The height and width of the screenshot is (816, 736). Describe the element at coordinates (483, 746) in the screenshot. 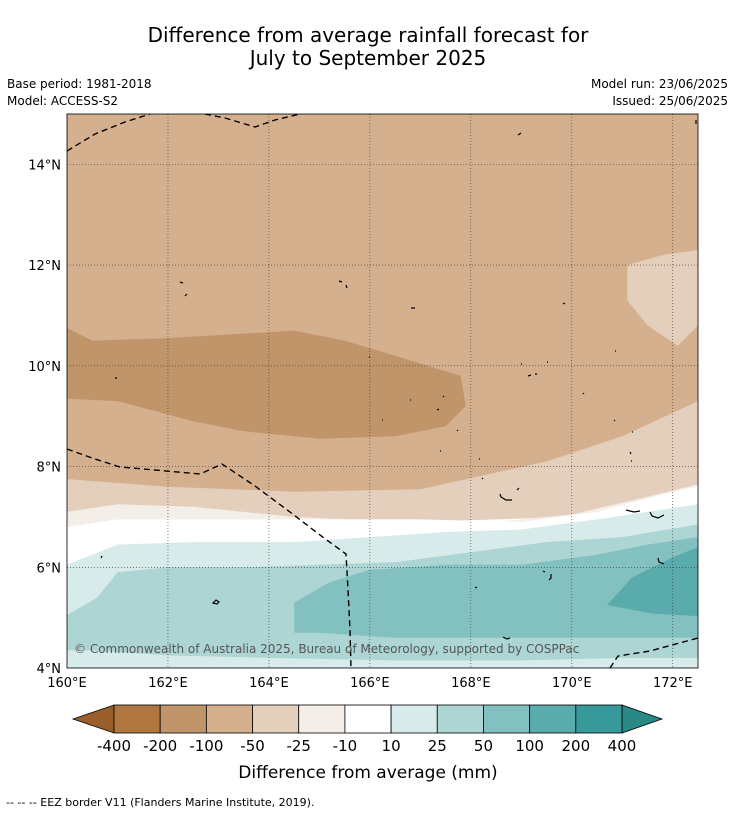

I see `colorbar-tick-label: 50` at that location.